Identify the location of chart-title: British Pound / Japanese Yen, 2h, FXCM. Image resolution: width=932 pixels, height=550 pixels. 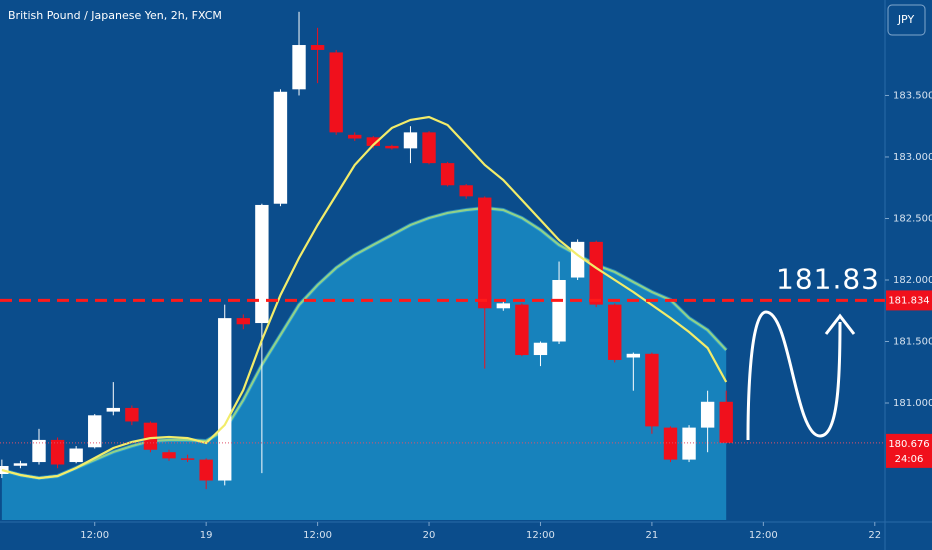
(115, 15).